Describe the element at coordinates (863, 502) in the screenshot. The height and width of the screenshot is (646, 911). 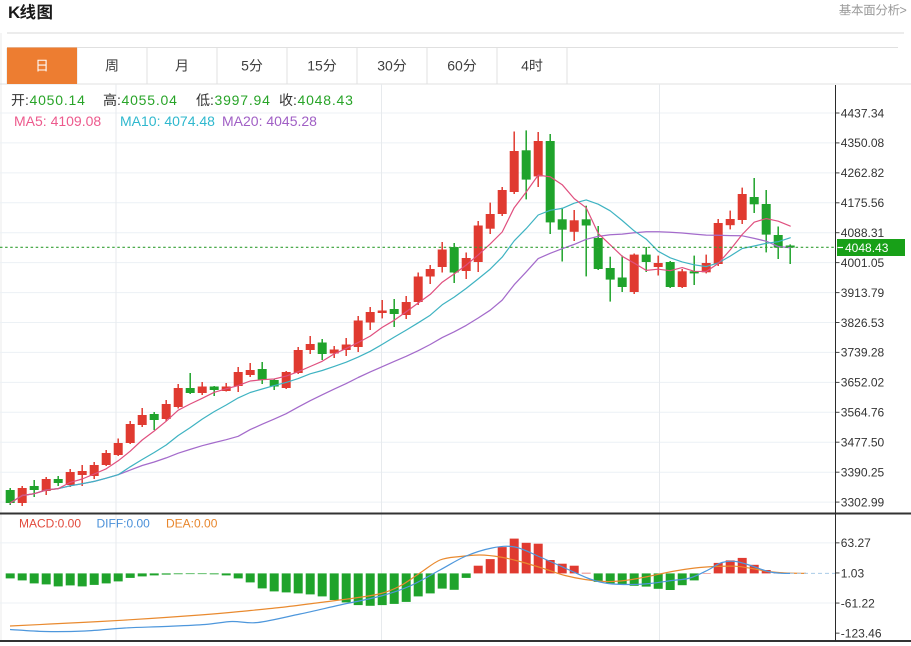
I see `svg-text: 3302.99` at that location.